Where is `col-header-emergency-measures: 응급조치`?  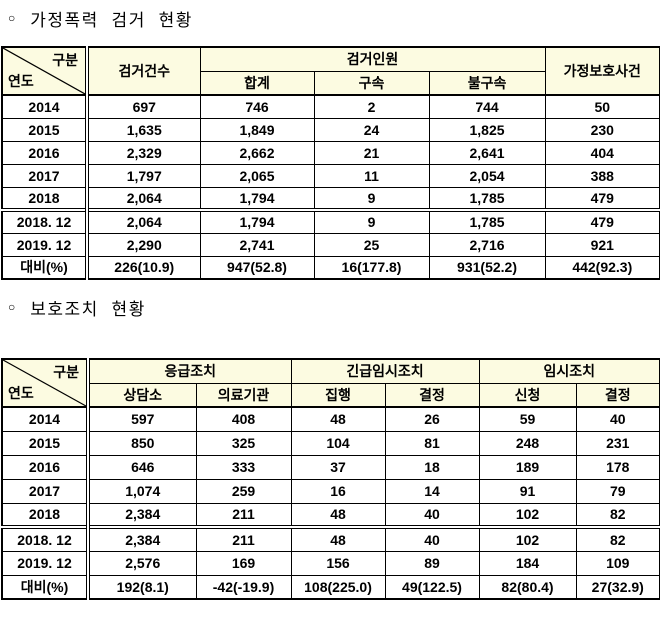 col-header-emergency-measures: 응급조치 is located at coordinates (189, 371).